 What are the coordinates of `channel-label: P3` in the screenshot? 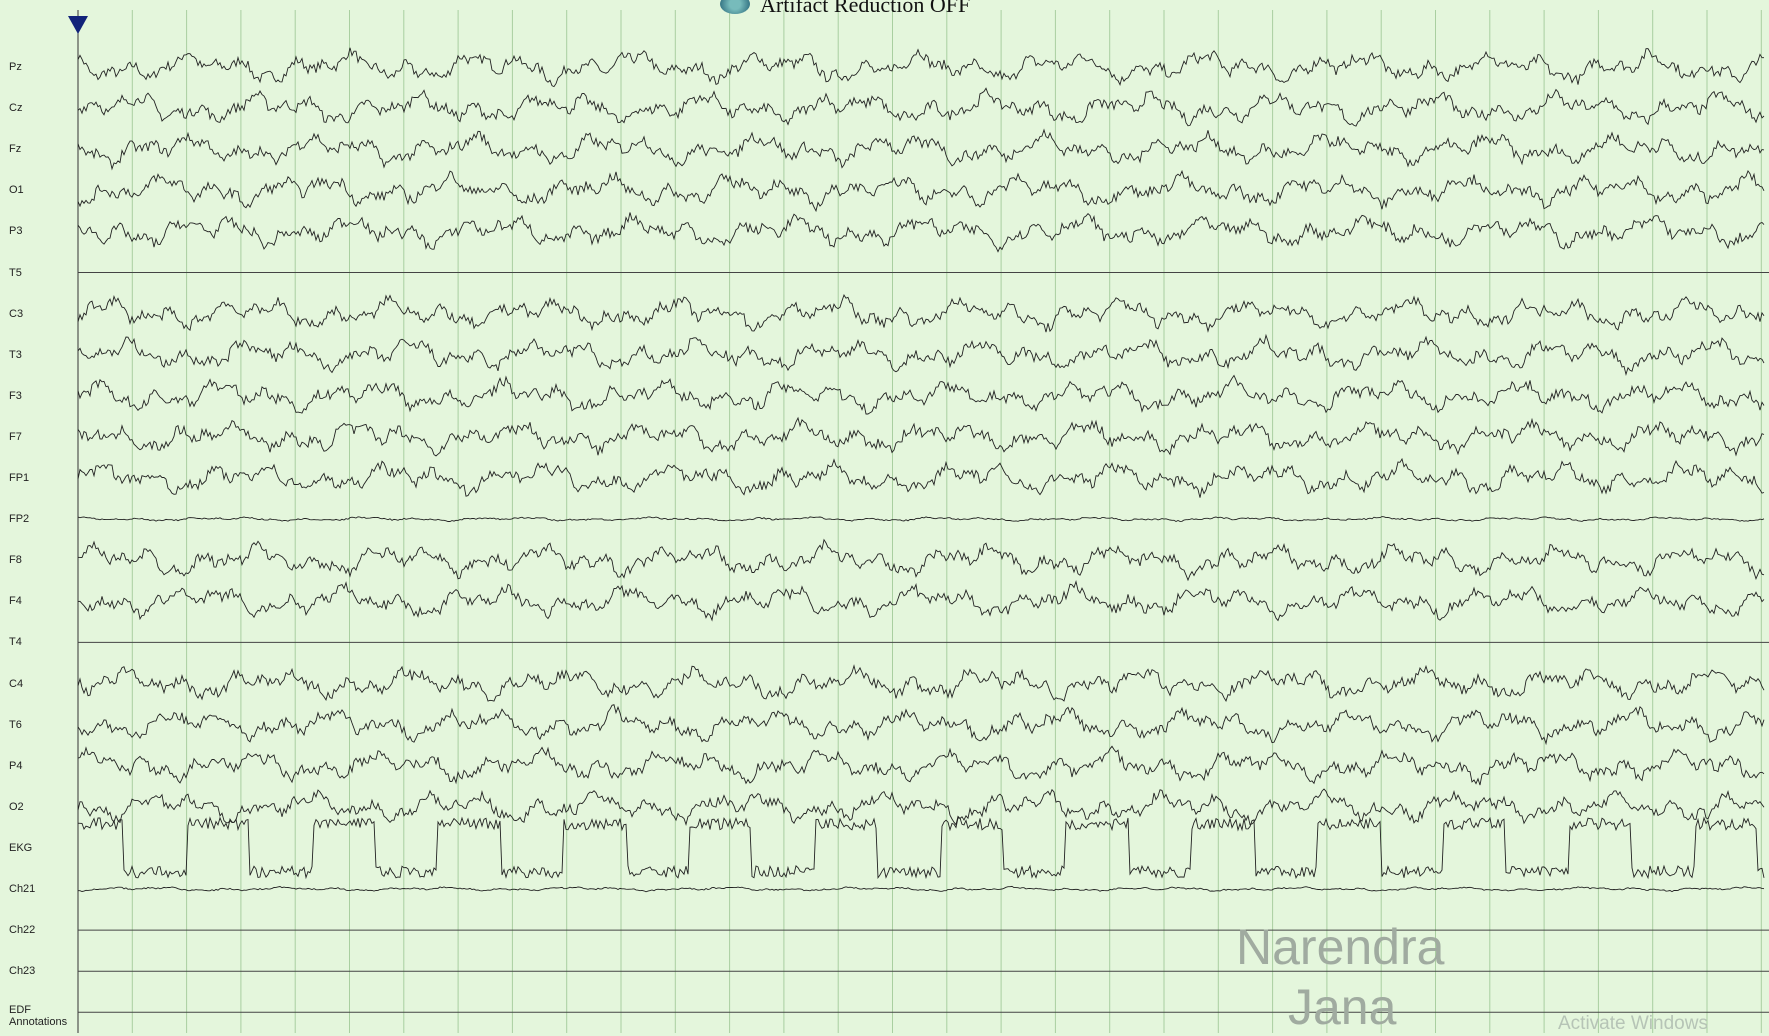 It's located at (16, 231).